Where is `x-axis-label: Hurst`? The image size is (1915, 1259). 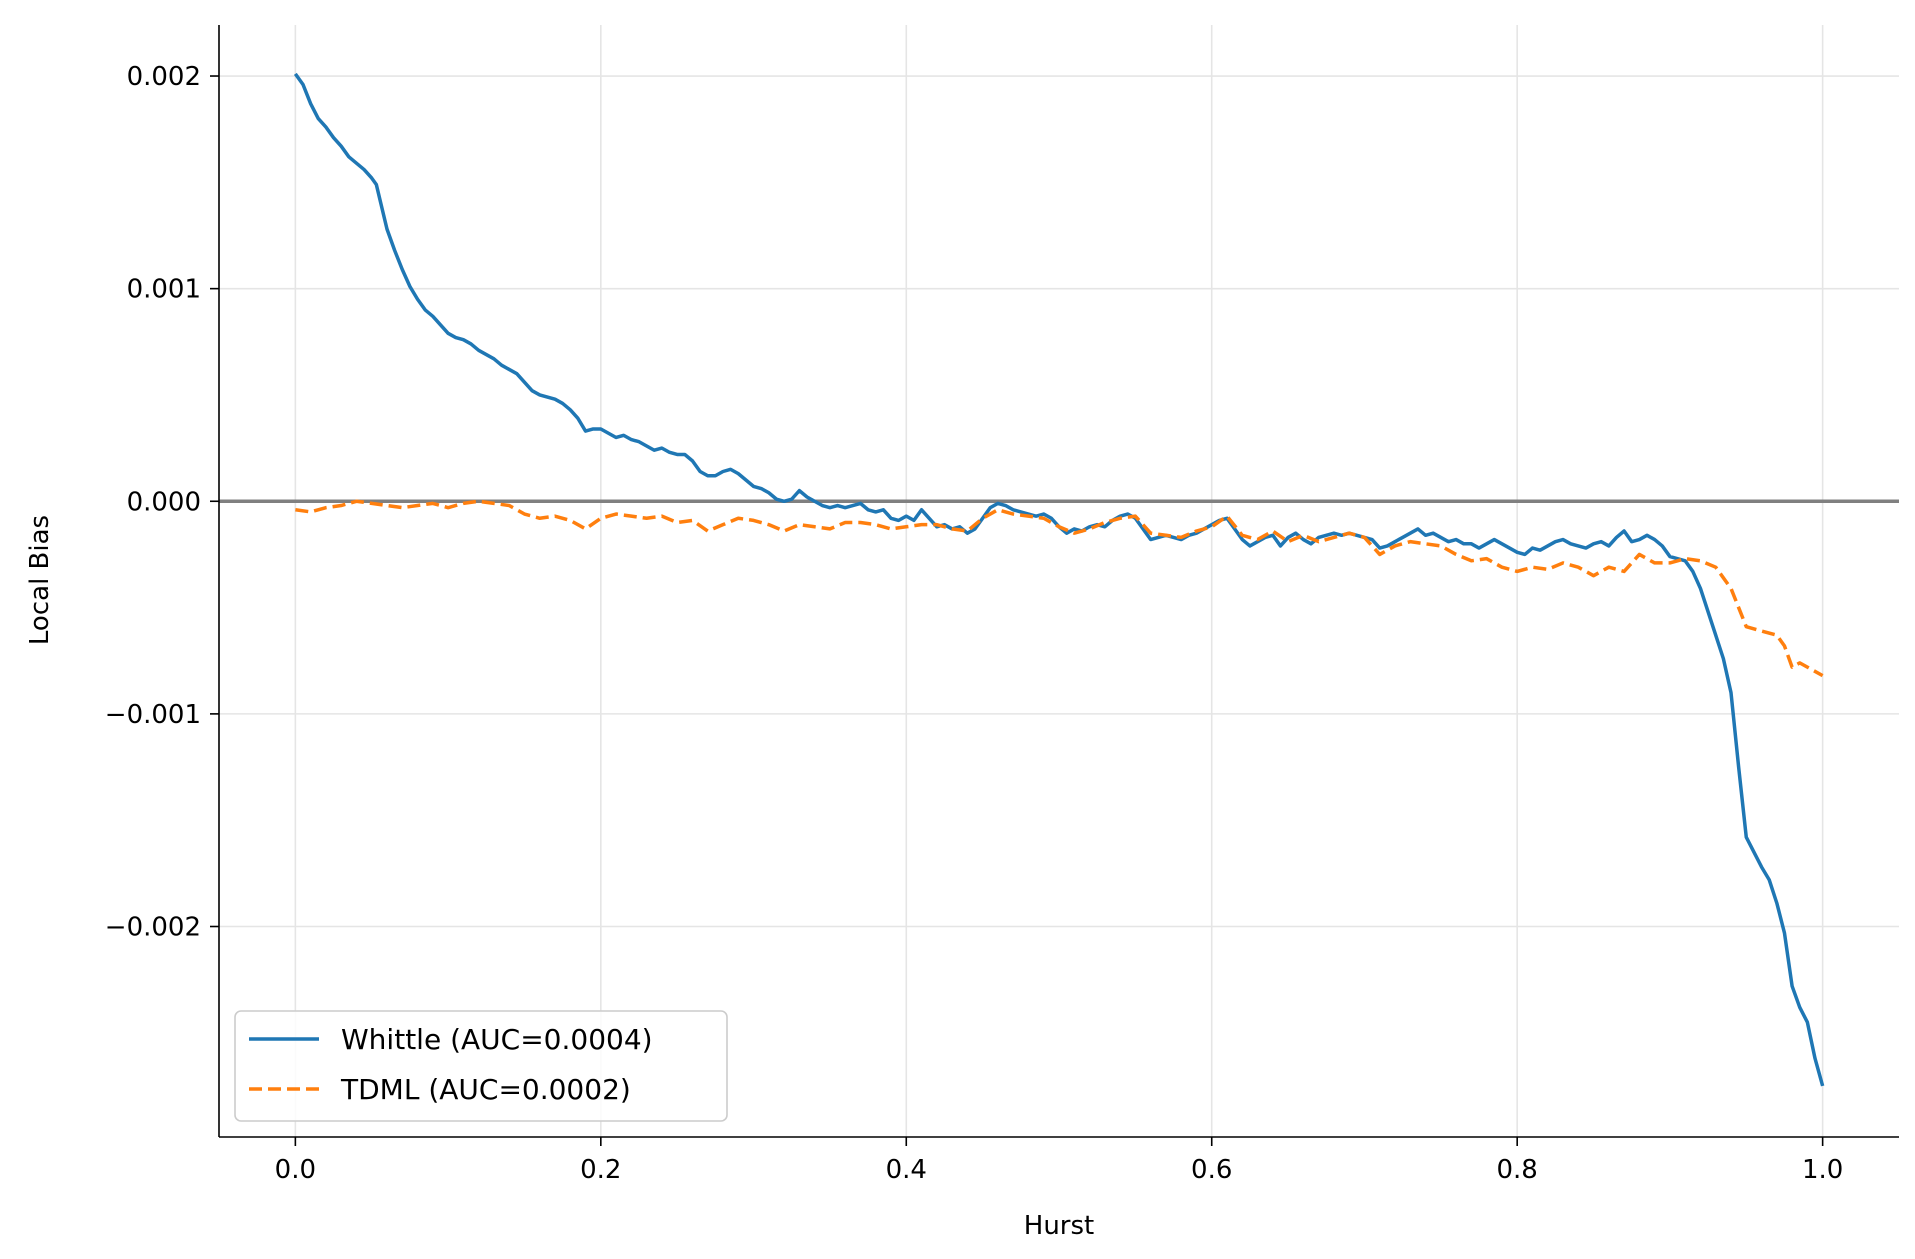
x-axis-label: Hurst is located at coordinates (1059, 1226).